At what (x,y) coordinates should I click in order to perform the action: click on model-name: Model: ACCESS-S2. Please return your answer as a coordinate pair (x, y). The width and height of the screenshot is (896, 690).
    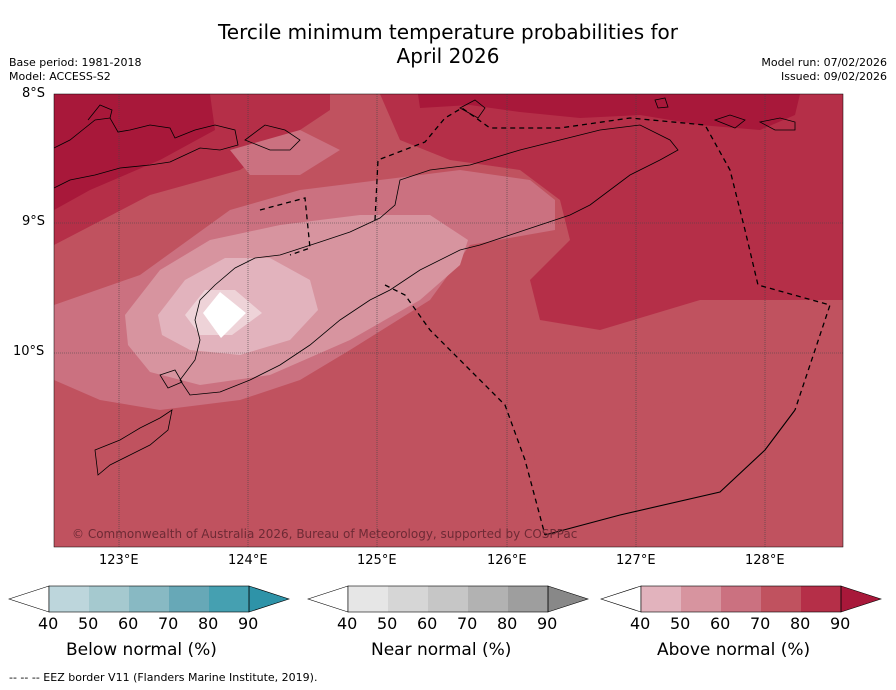
    Looking at the image, I should click on (60, 76).